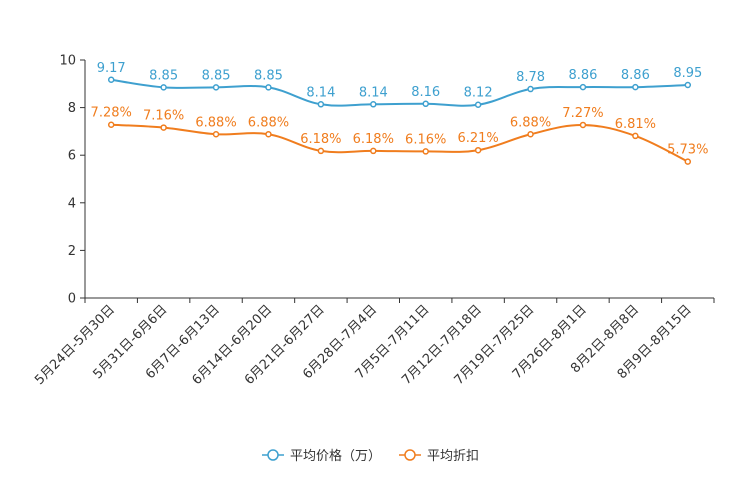  I want to click on data-label-1-7: 6.21%, so click(477, 138).